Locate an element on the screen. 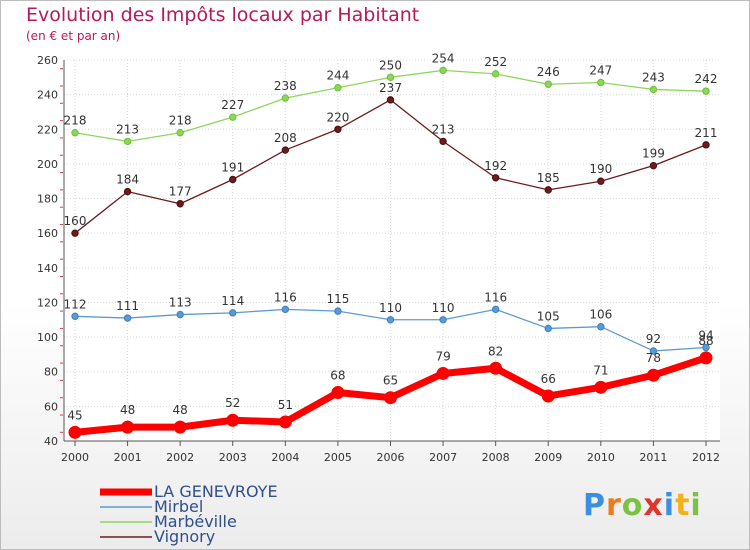 This screenshot has height=550, width=750. legend-label: Marbéville is located at coordinates (195, 521).